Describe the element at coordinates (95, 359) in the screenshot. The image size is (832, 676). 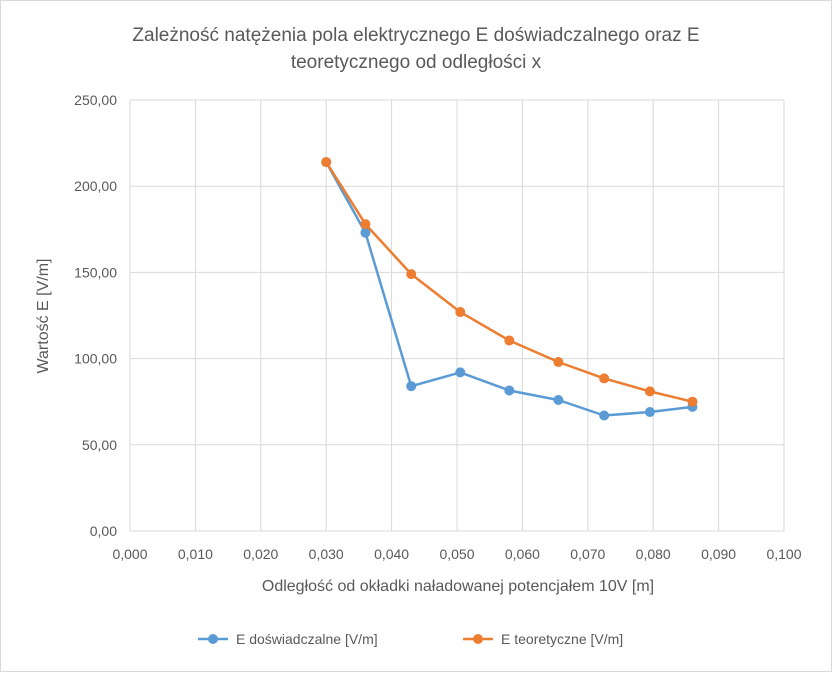
I see `y-tick-label: 100,00` at that location.